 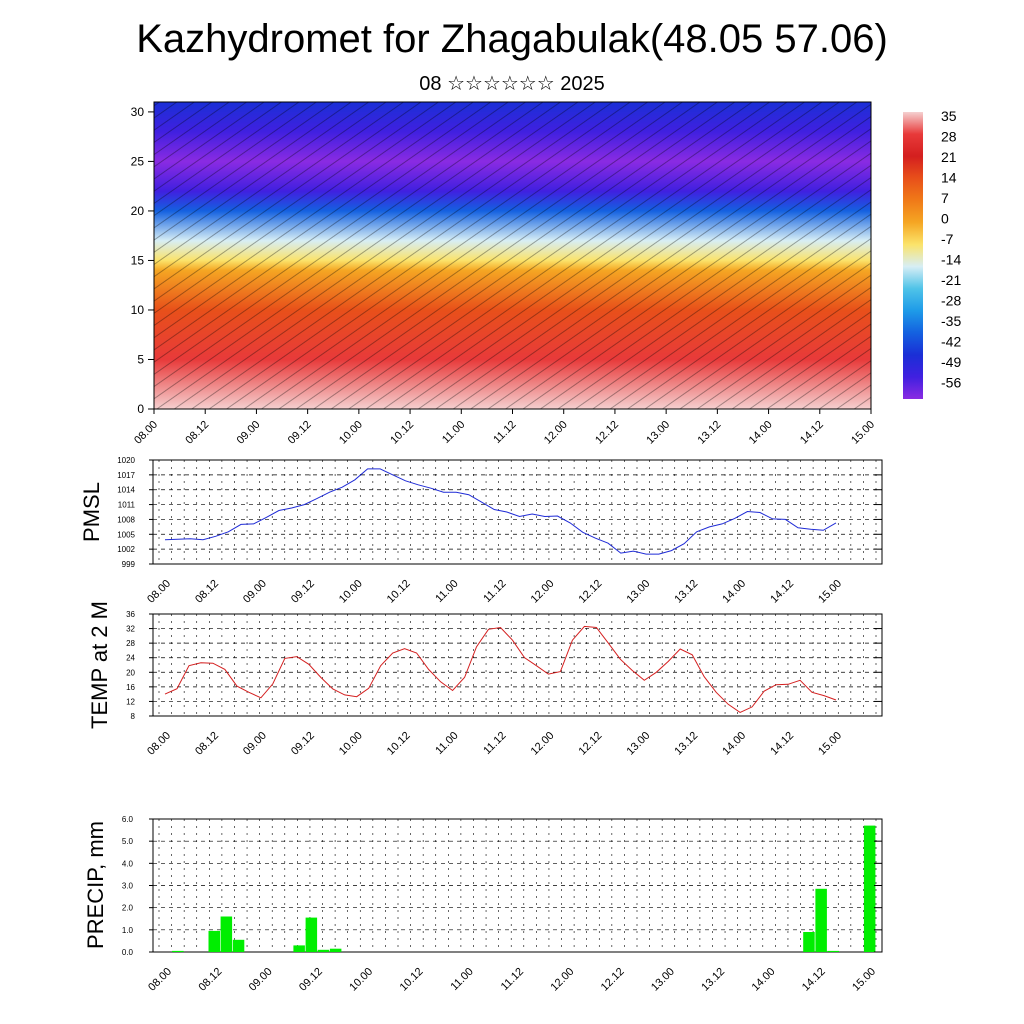 I want to click on cross-section-x-tick-label: 12.00, so click(x=556, y=433).